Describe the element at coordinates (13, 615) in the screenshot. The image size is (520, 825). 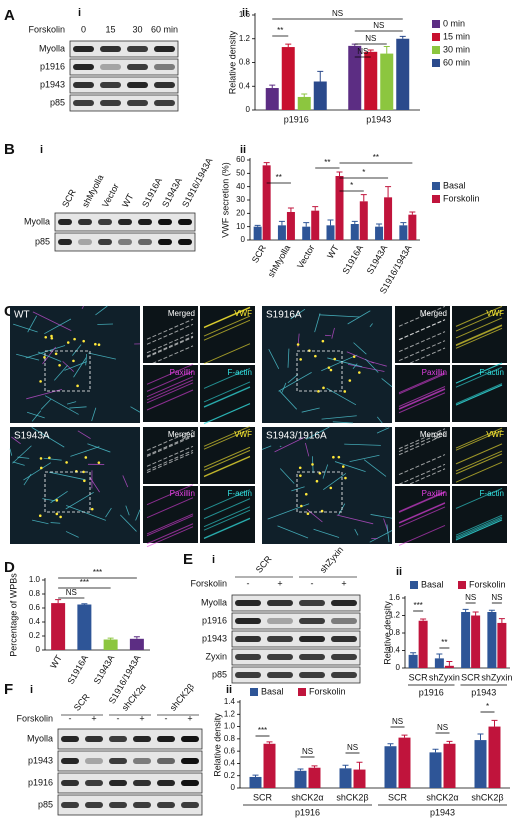
I see `y-axis-label: Percentage of WPBs` at that location.